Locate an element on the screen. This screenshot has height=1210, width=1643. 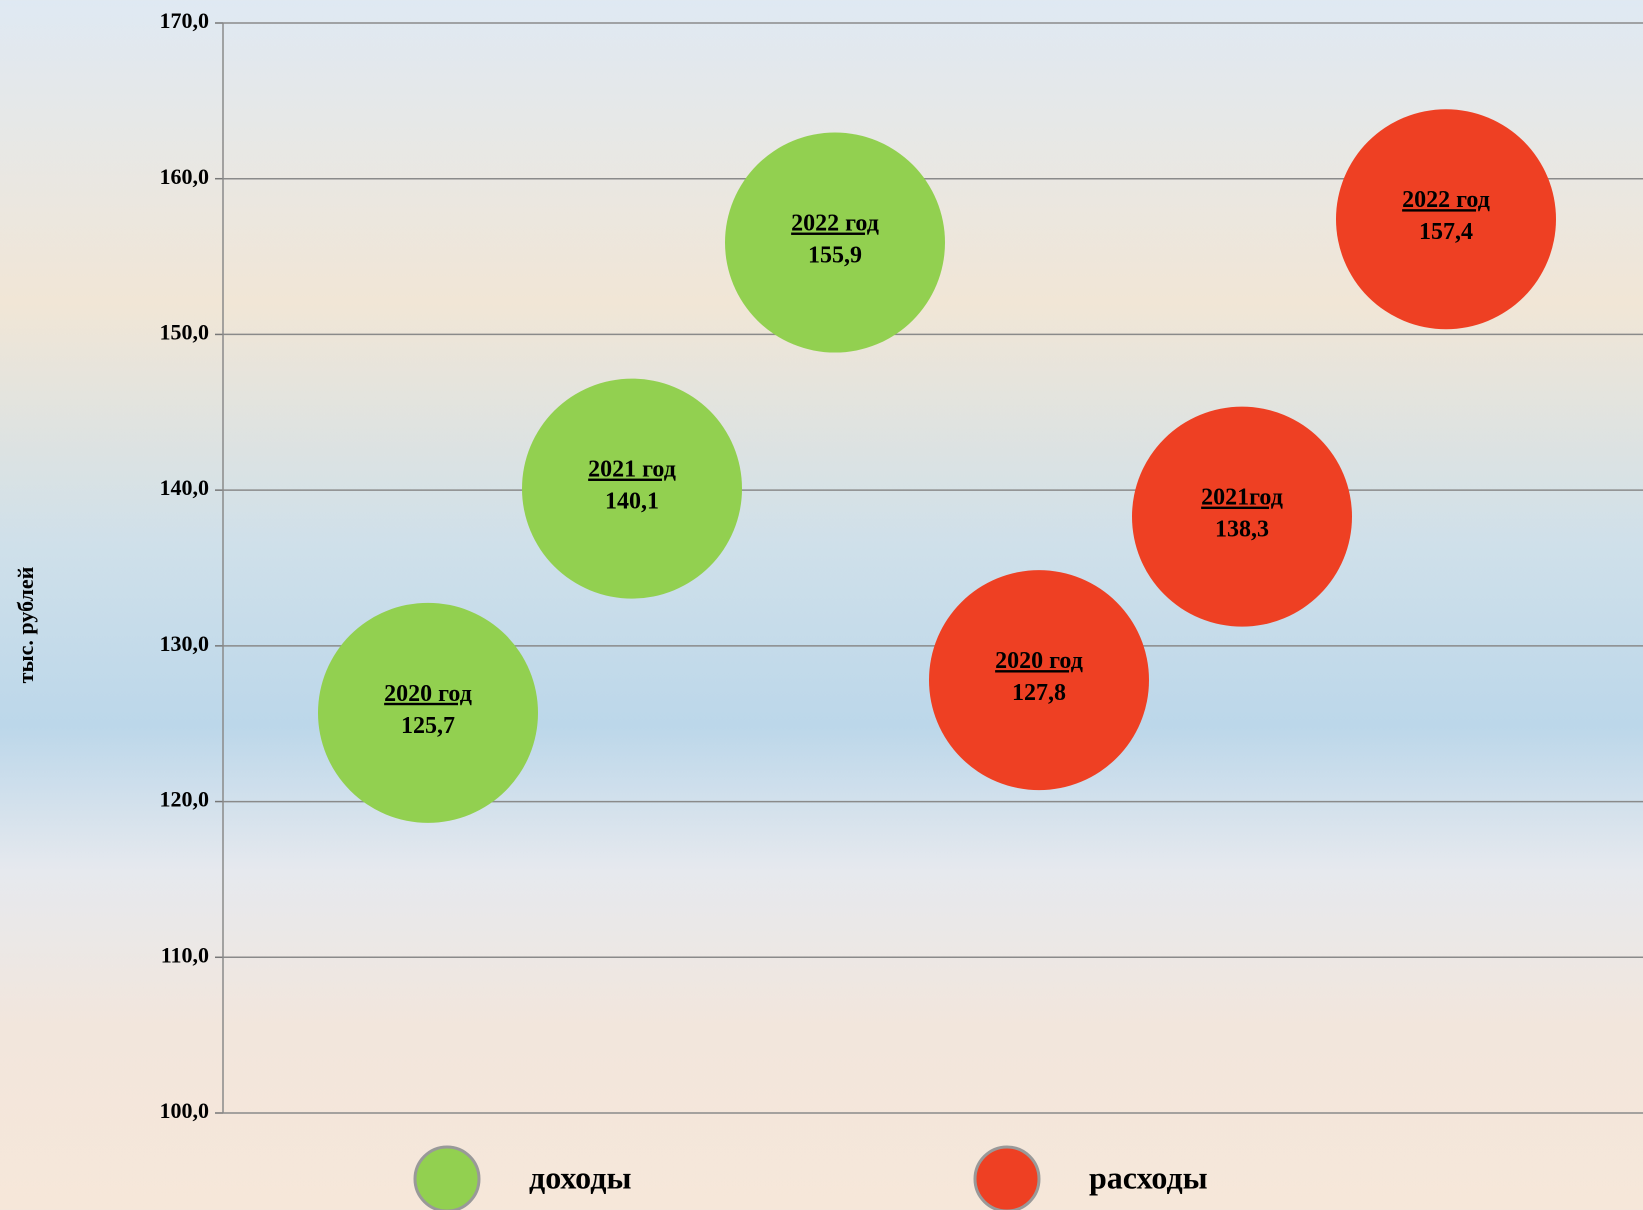
y-tick-label: 130,0 is located at coordinates (185, 643).